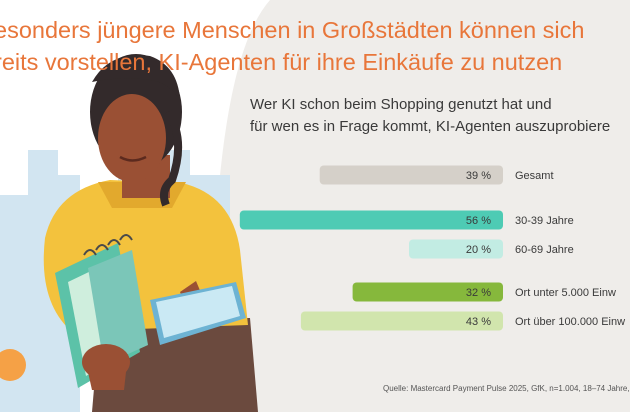  Describe the element at coordinates (13, 365) in the screenshot. I see `decorative-dot` at that location.